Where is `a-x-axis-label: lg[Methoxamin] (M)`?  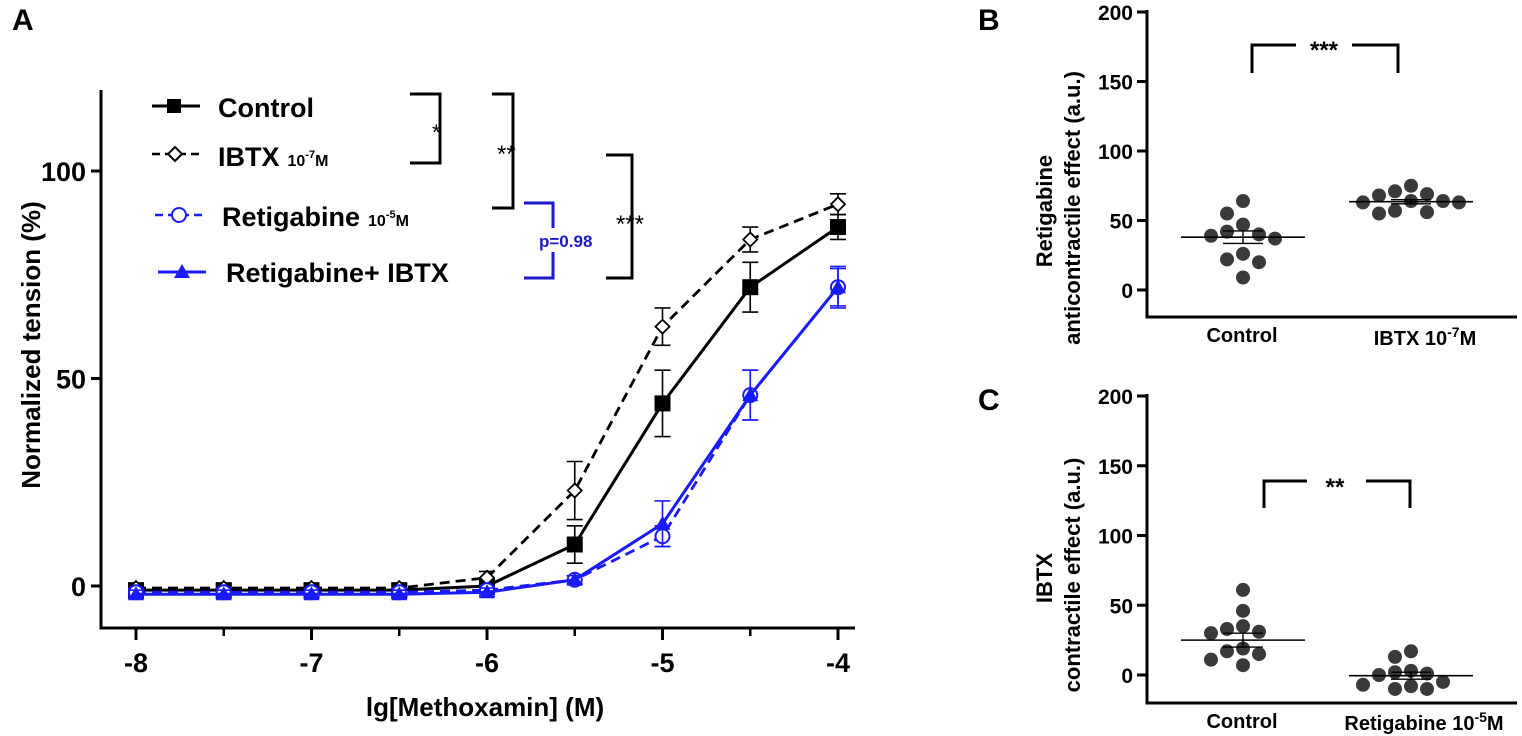
a-x-axis-label: lg[Methoxamin] (M) is located at coordinates (485, 707).